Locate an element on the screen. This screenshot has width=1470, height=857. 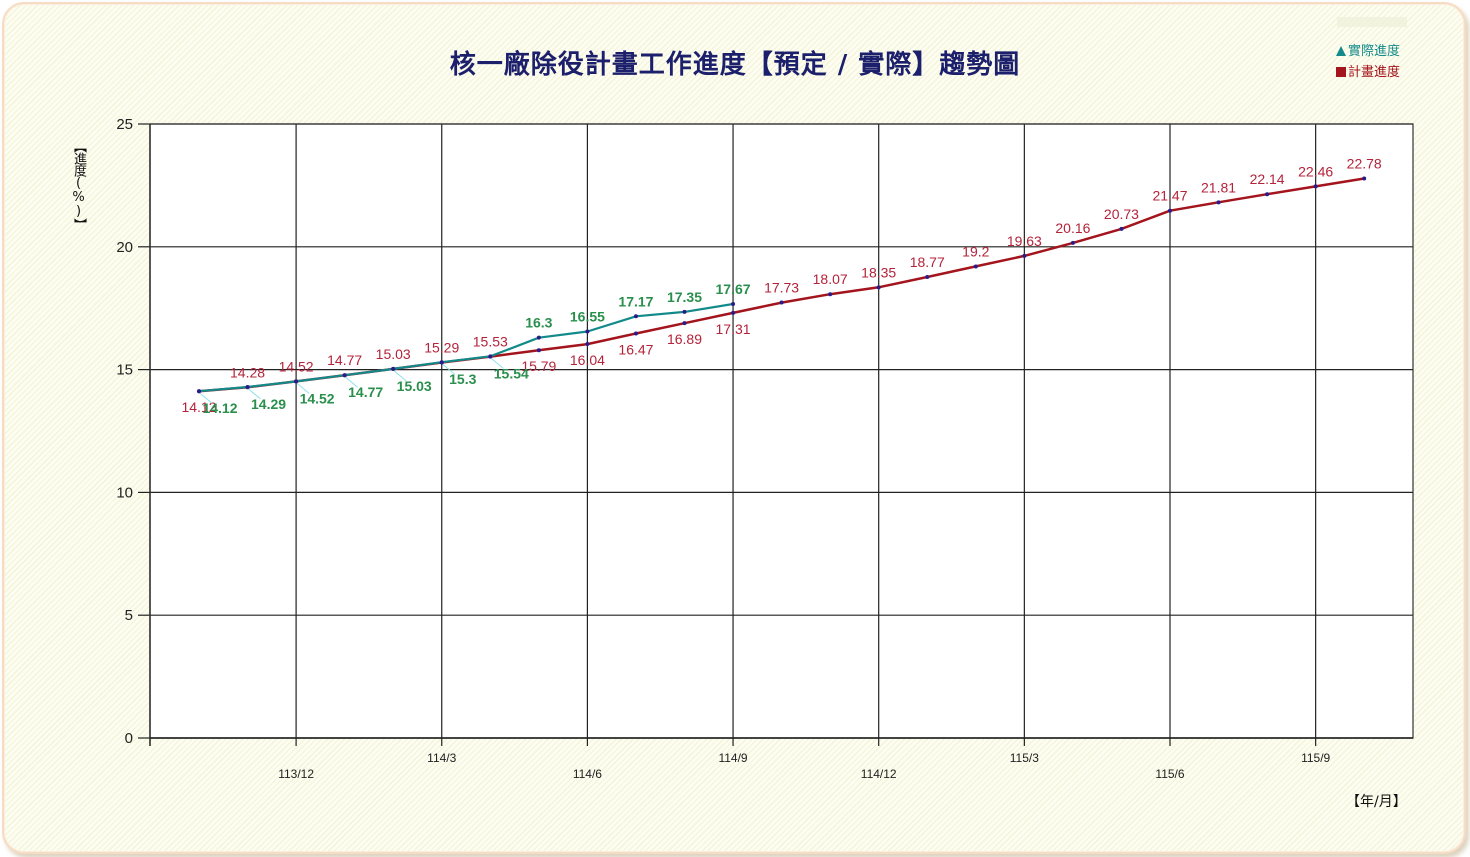
series-line-actual is located at coordinates (466, 347).